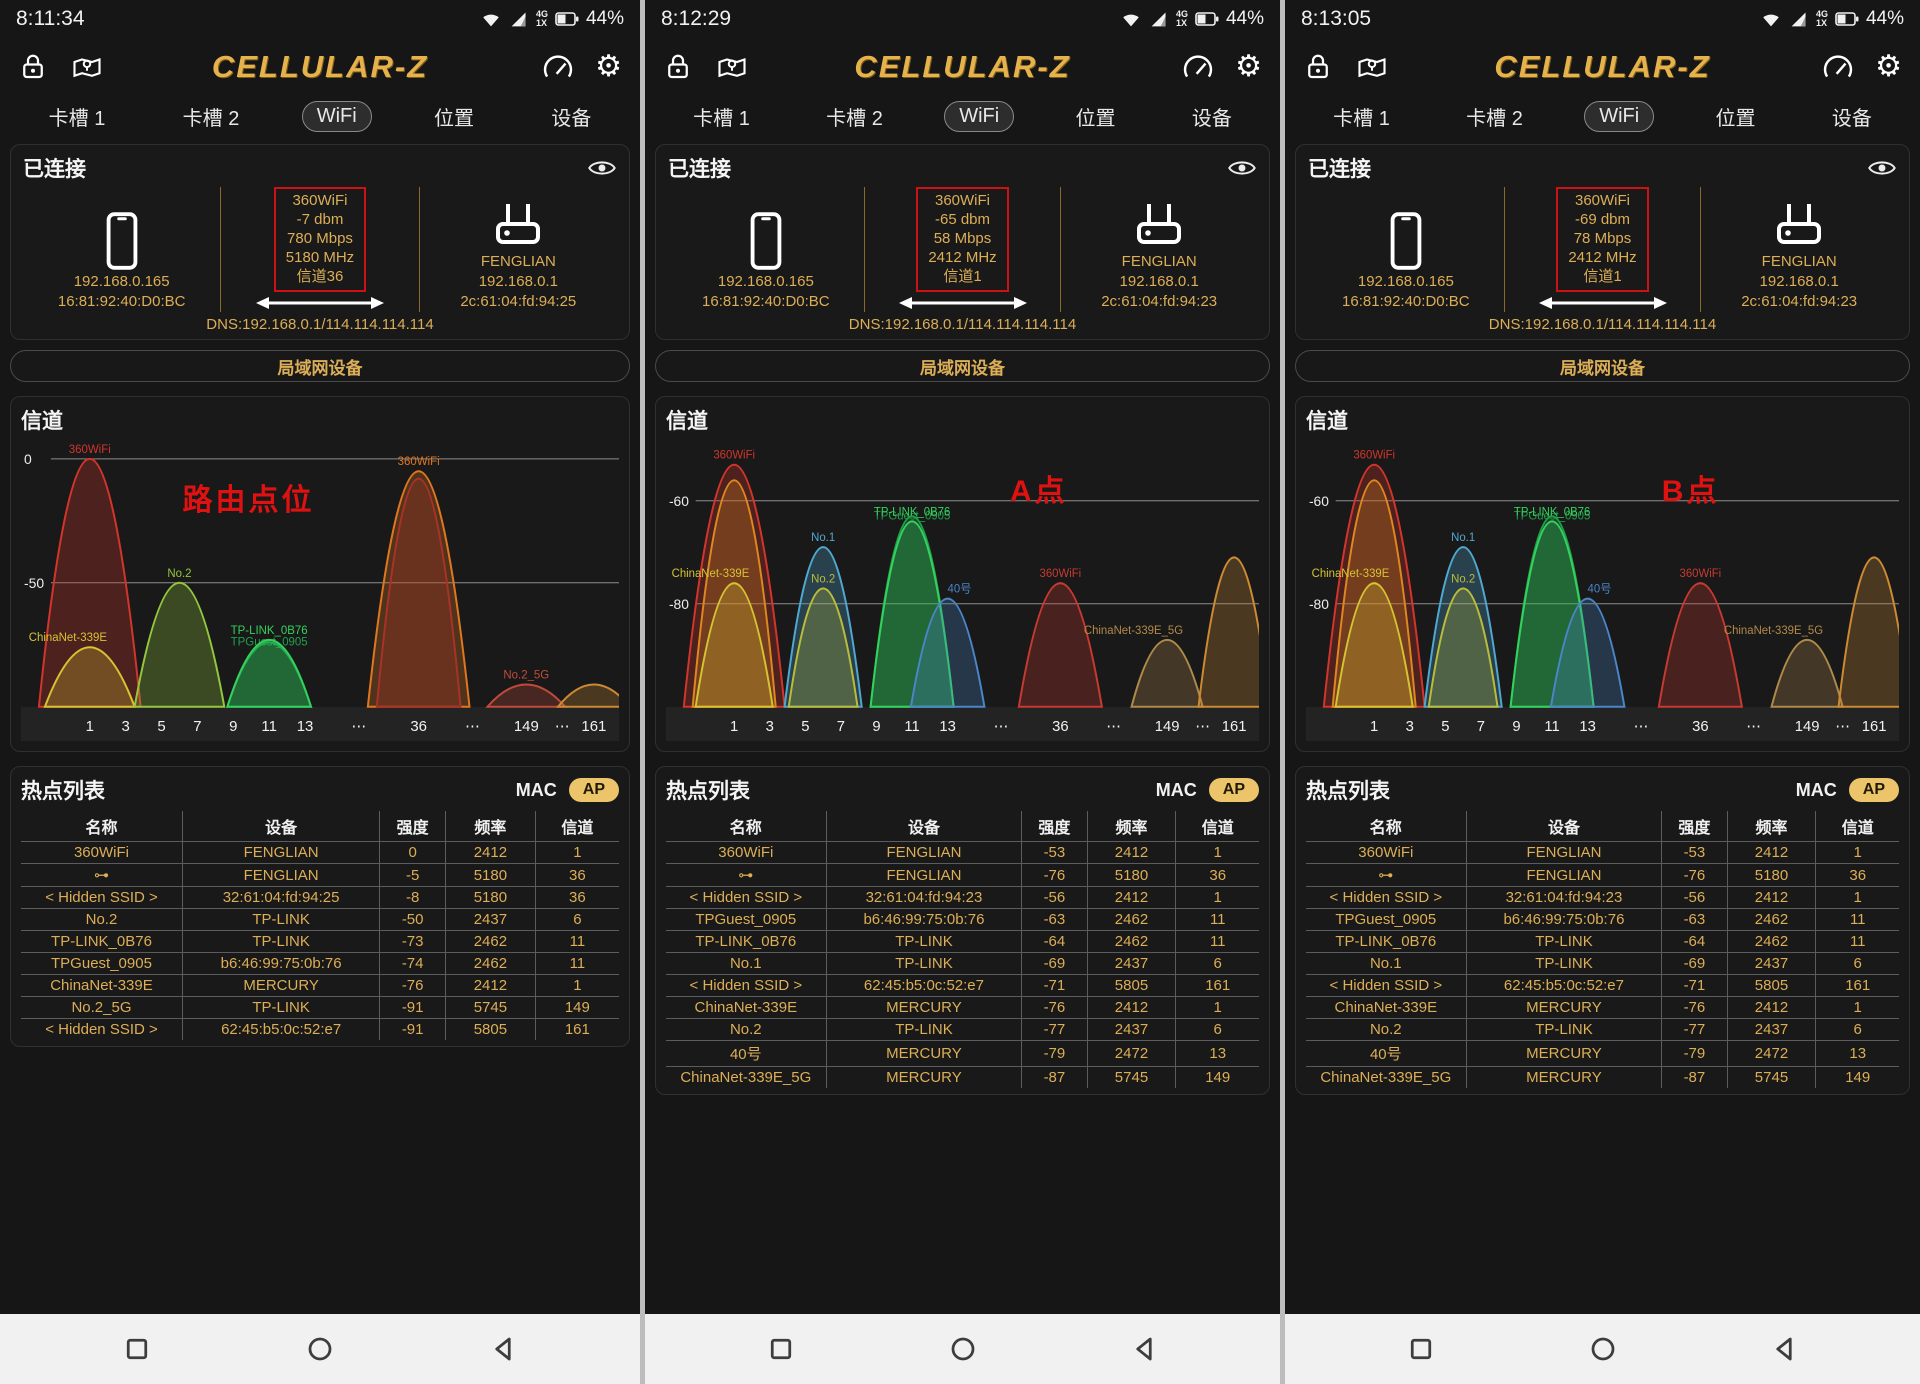 This screenshot has width=1920, height=1384. I want to click on hotspot-row: No.2 TP-LINK -50 2437 6, so click(320, 919).